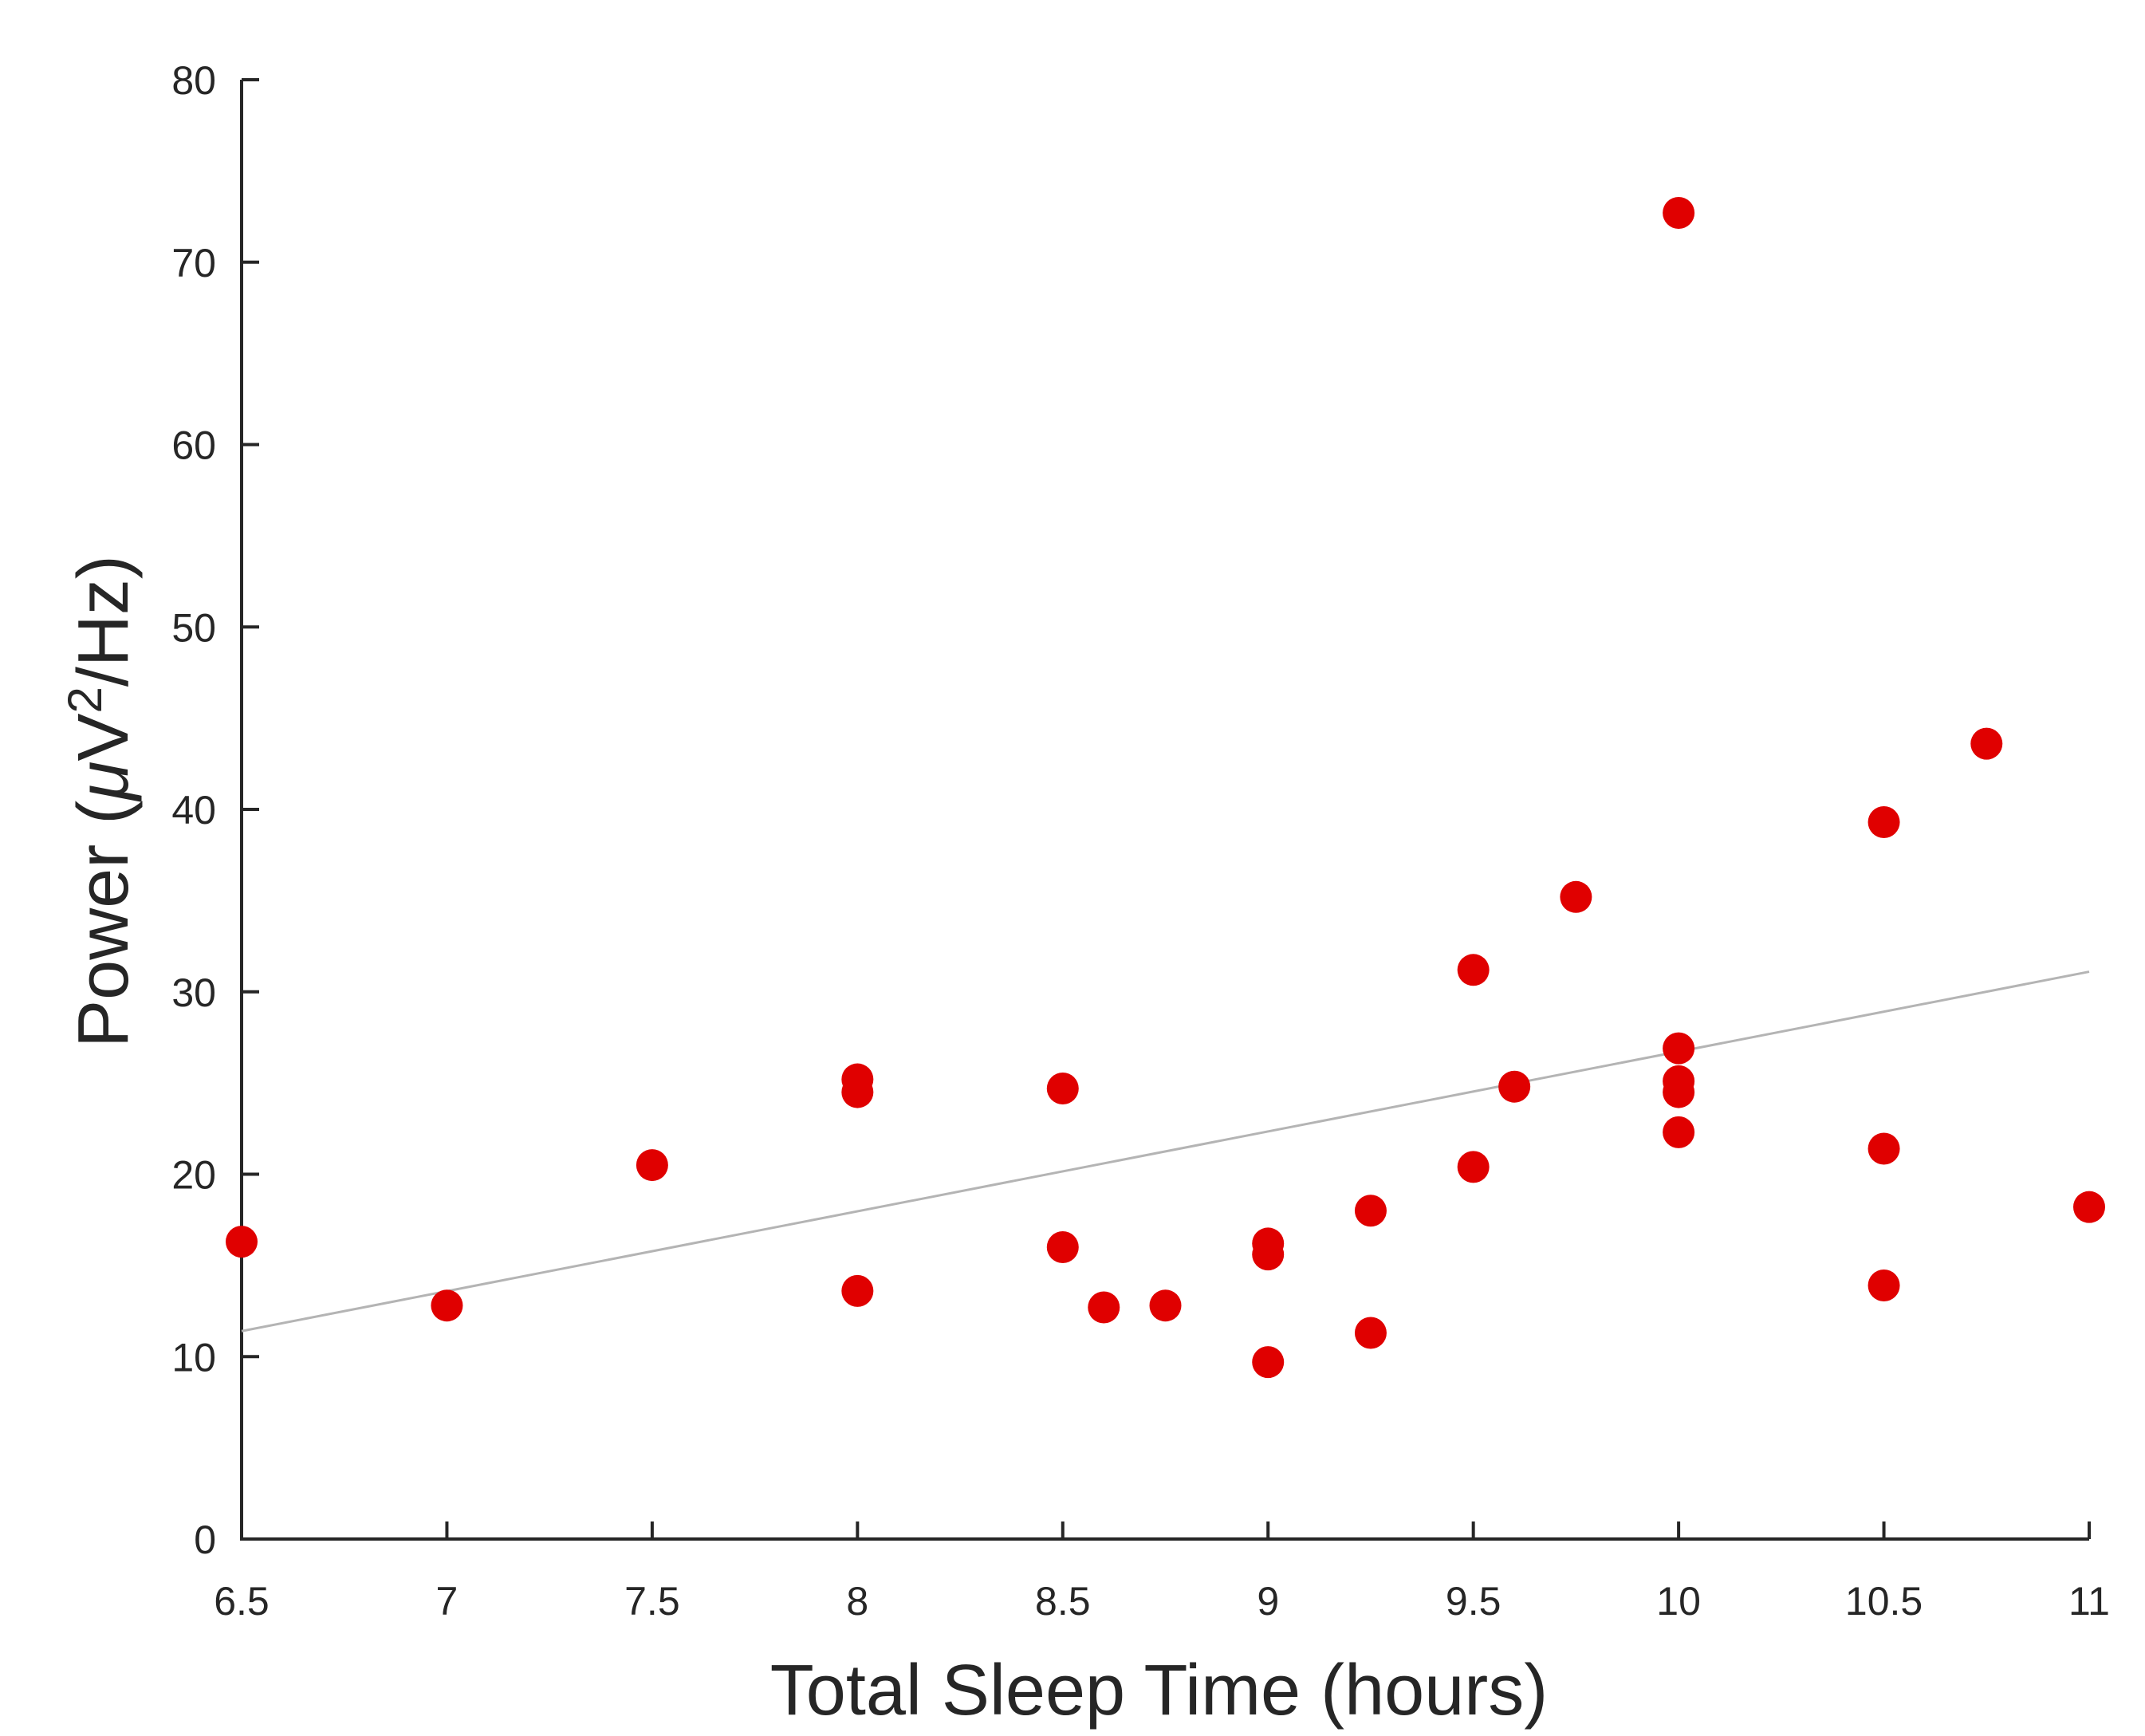 The height and width of the screenshot is (1736, 2145). Describe the element at coordinates (104, 925) in the screenshot. I see `y-axis-title-prefix: Power (` at that location.